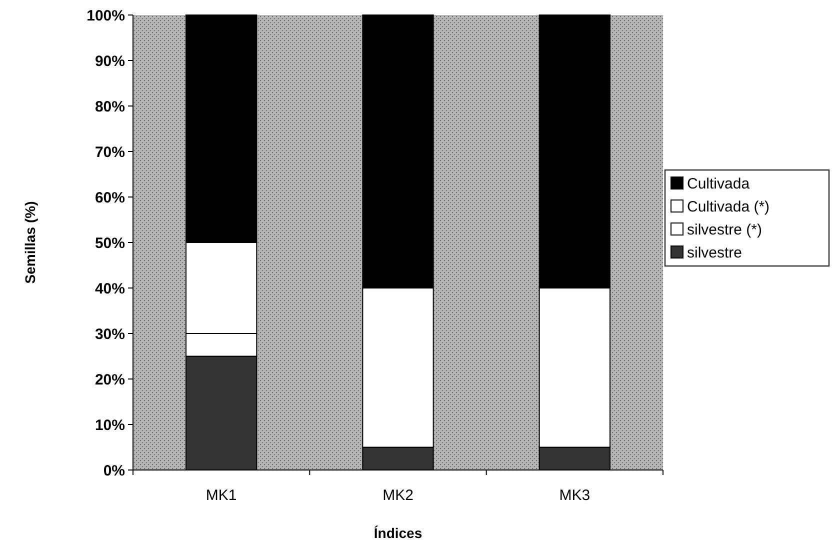 This screenshot has height=551, width=833. I want to click on y-tick-label: 70%, so click(109, 152).